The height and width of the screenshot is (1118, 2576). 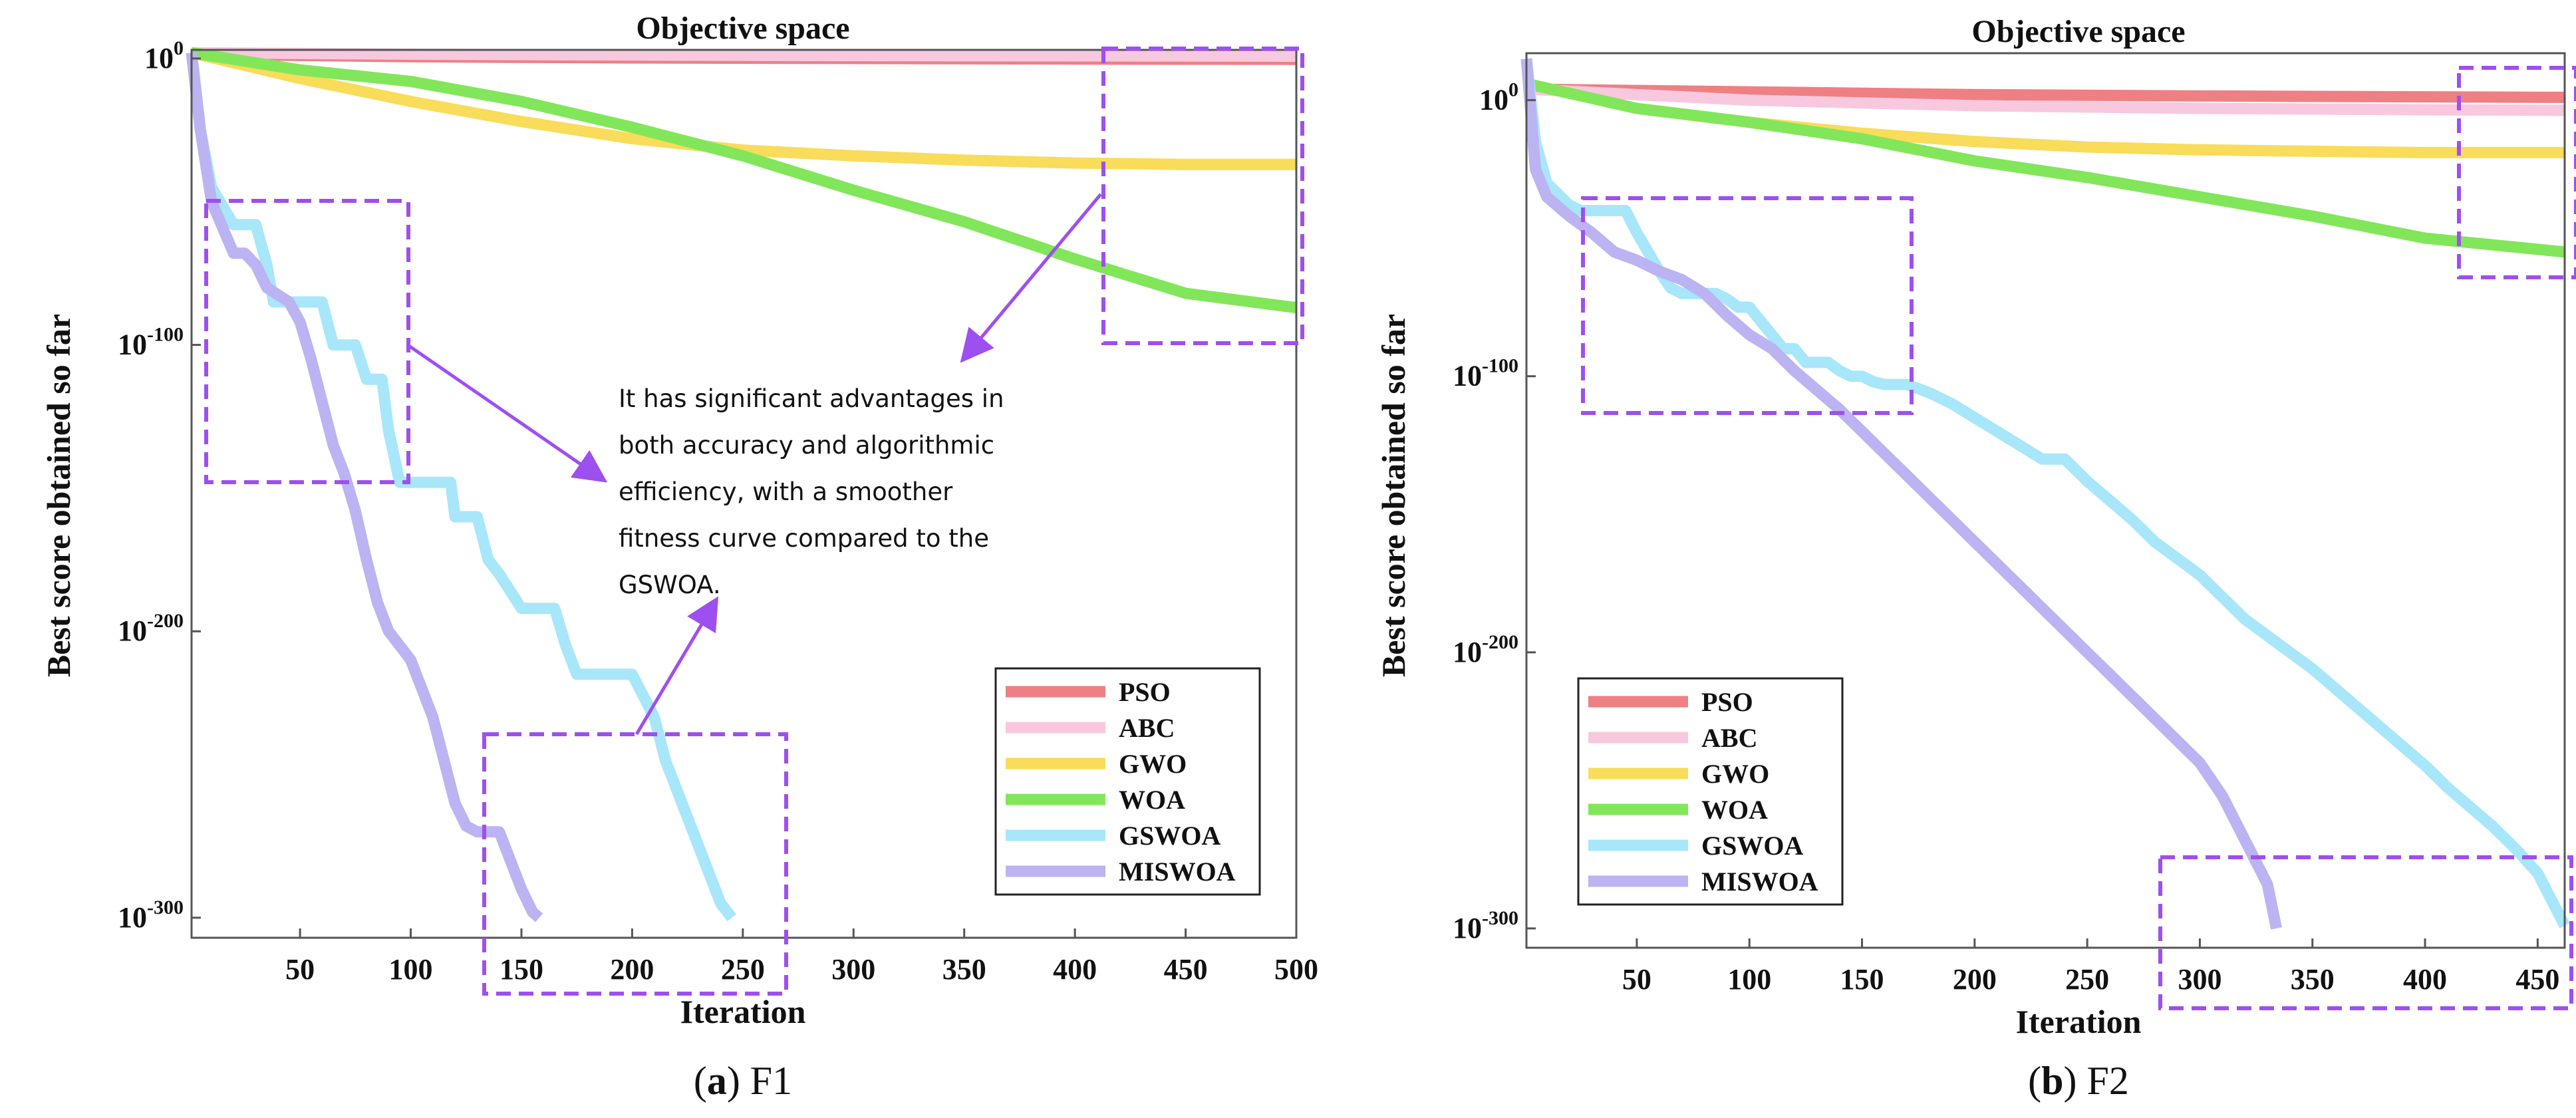 What do you see at coordinates (801, 957) in the screenshot?
I see `x-tick-labels: 50 100 150 200 250 300 350 400 450 500` at bounding box center [801, 957].